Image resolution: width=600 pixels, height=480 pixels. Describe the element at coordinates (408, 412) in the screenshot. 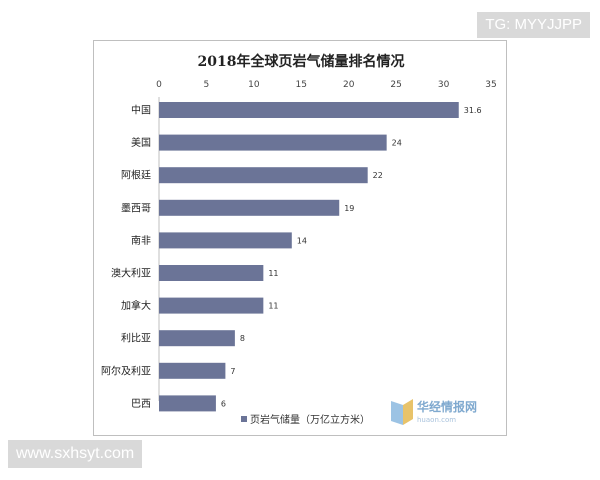

I see `watermark-logo-icon-accent` at that location.